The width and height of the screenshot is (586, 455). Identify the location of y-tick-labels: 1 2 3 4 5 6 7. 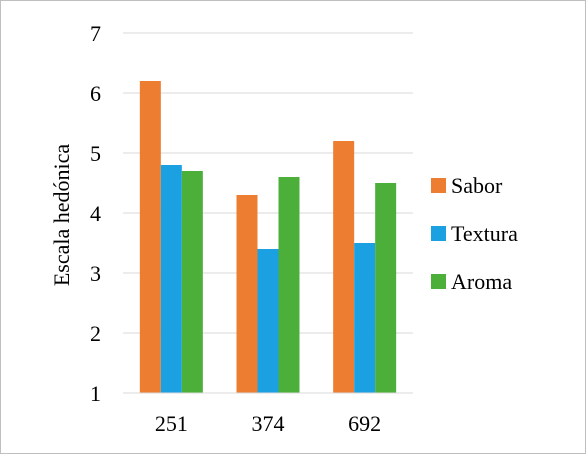
(95, 213).